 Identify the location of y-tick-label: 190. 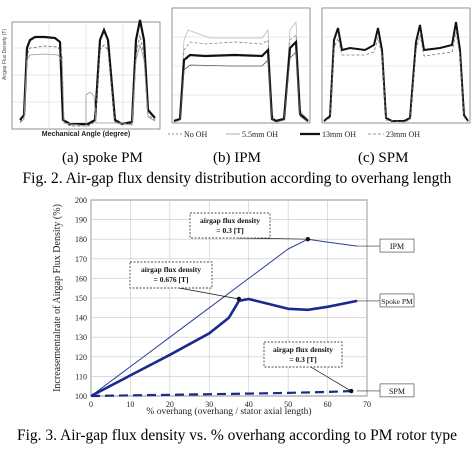
(81, 220).